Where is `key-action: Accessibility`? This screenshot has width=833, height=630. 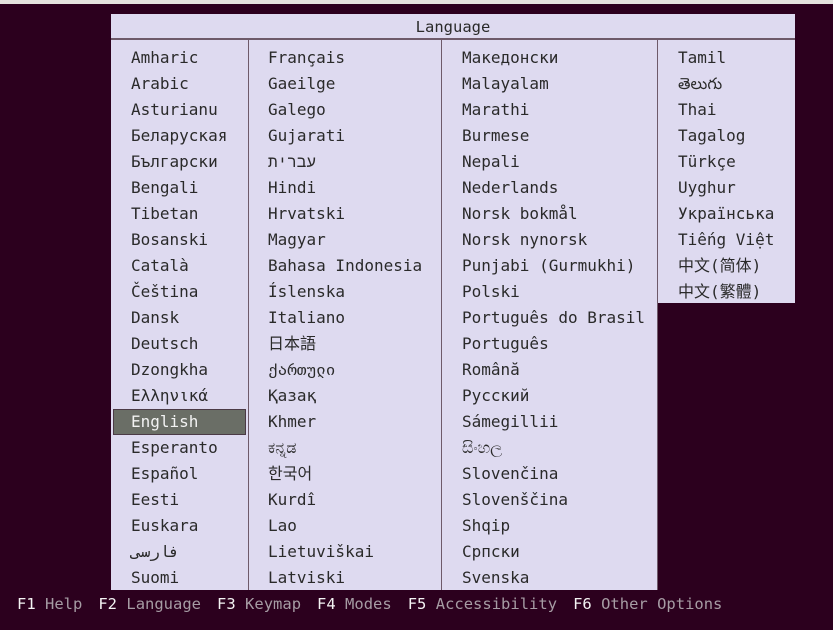
key-action: Accessibility is located at coordinates (496, 604).